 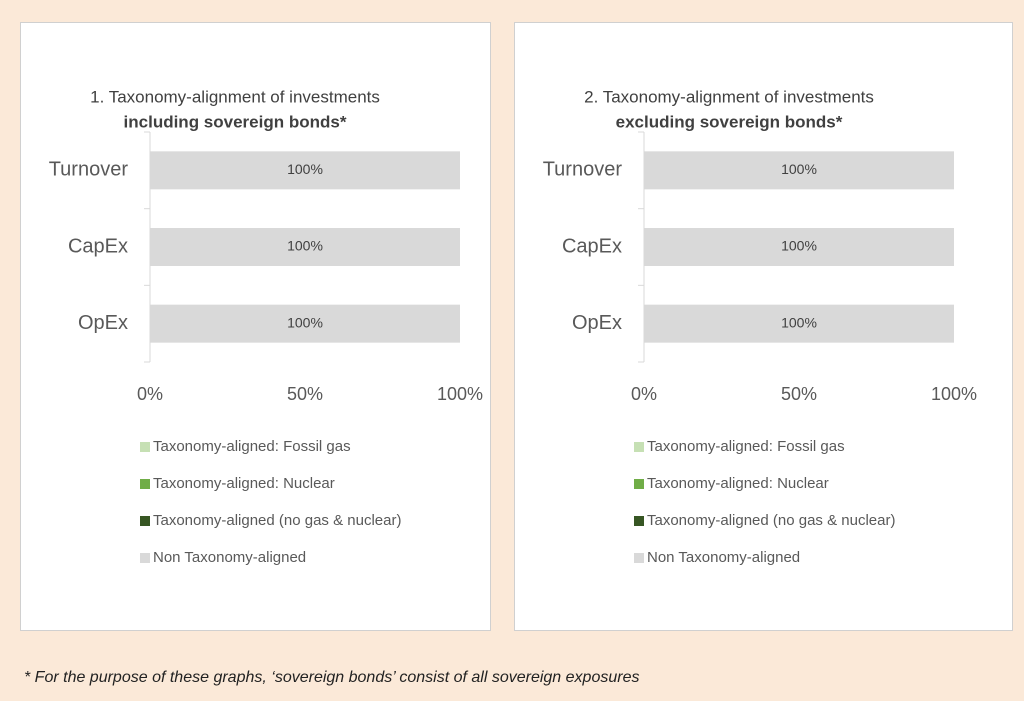 What do you see at coordinates (729, 121) in the screenshot?
I see `chart-subtitle: excluding sovereign bonds*` at bounding box center [729, 121].